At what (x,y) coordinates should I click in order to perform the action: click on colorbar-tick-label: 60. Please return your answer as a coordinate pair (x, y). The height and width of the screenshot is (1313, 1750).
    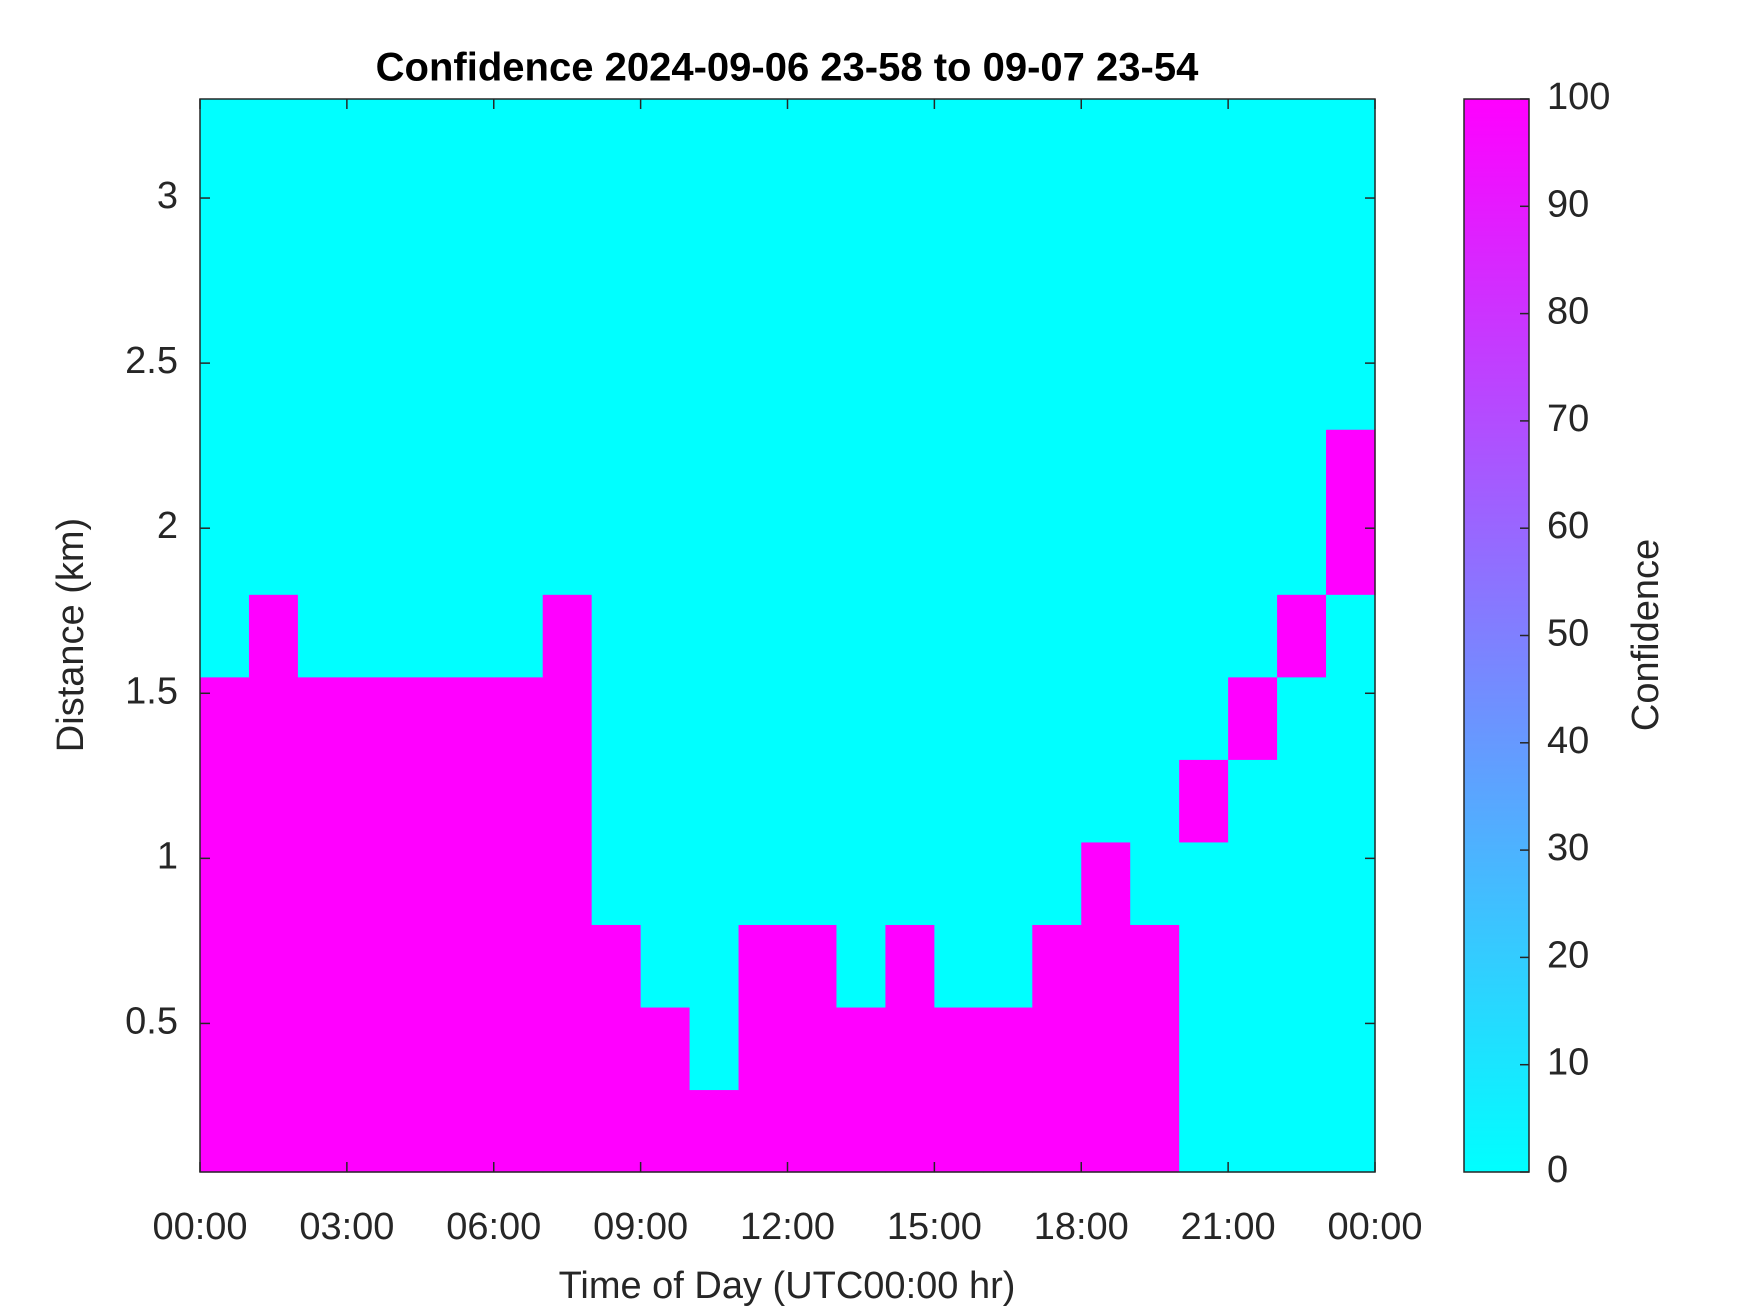
    Looking at the image, I should click on (1568, 526).